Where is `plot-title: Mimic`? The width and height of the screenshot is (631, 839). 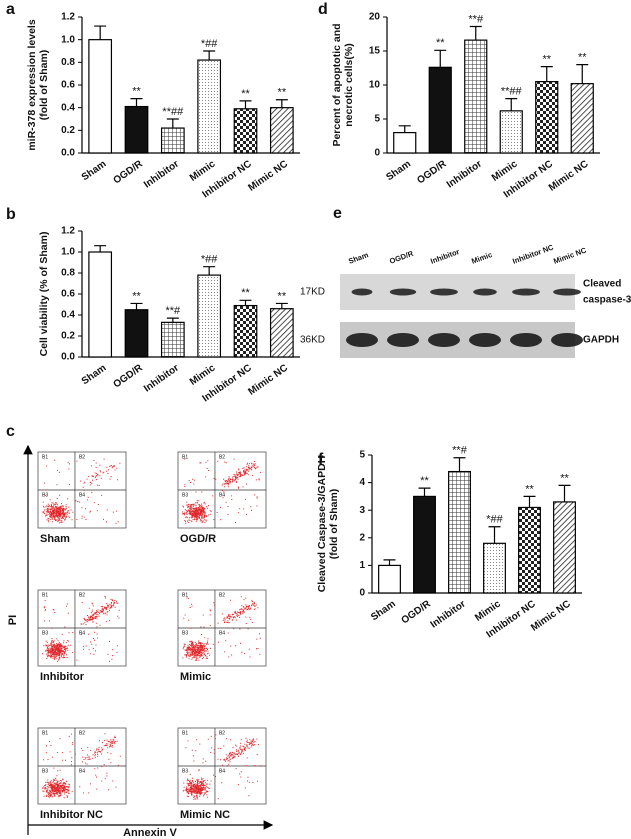 plot-title: Mimic is located at coordinates (195, 677).